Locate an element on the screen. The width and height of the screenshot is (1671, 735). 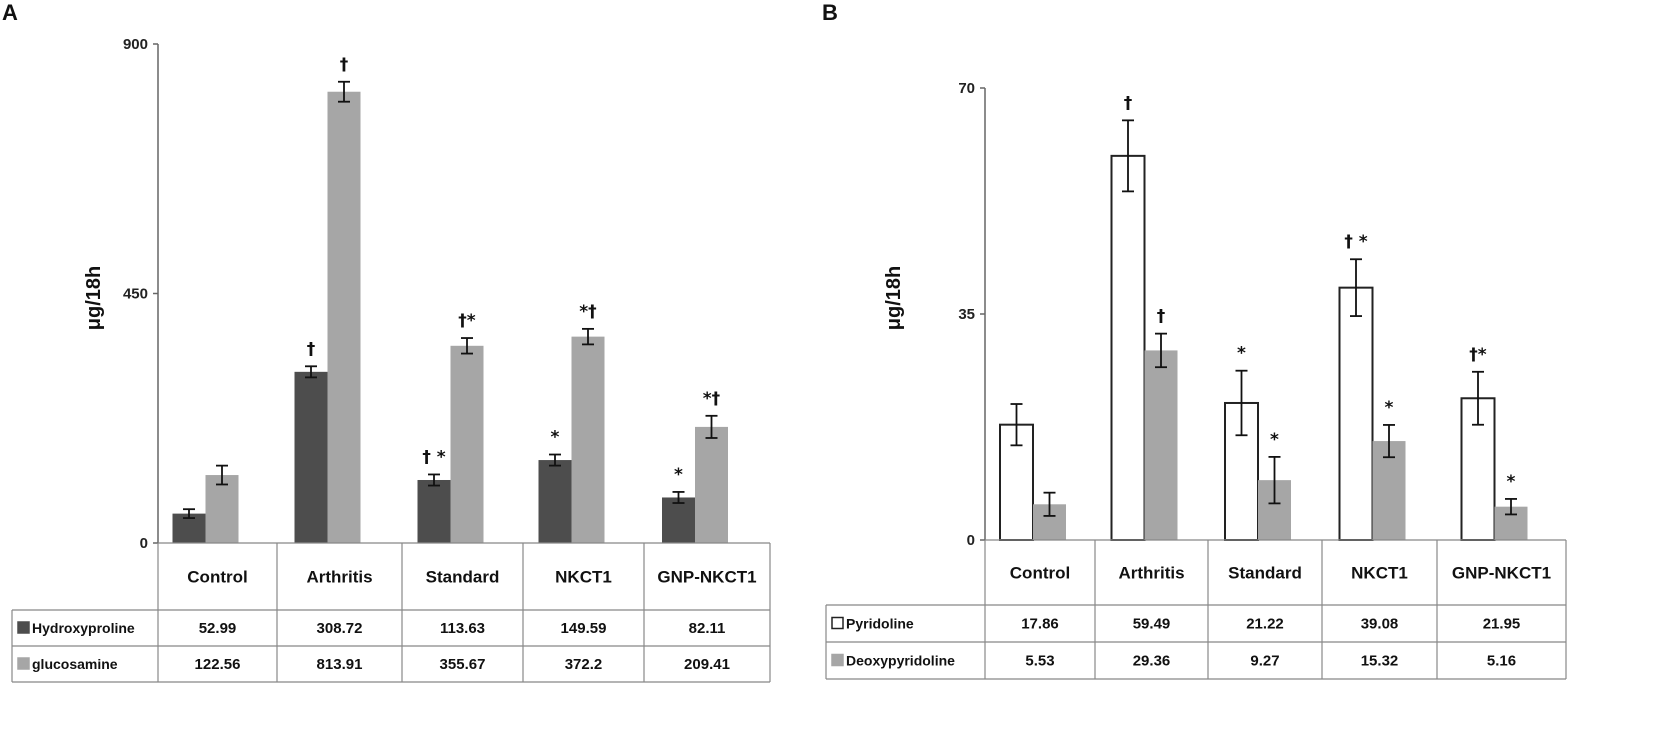
panel-a-category-label: Arthritis is located at coordinates (339, 577).